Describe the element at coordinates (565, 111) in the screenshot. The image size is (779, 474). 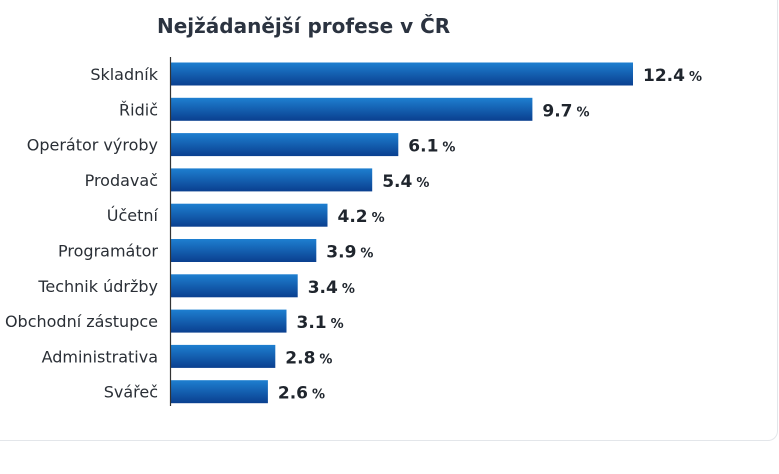
I see `value-label: 9.7%` at that location.